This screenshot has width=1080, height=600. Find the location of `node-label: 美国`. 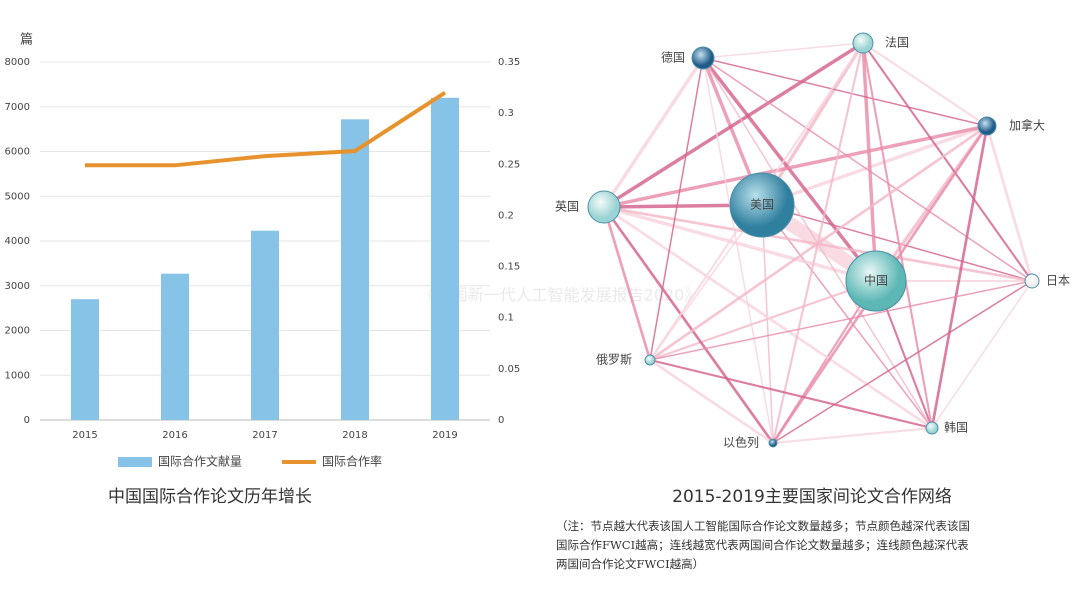

node-label: 美国 is located at coordinates (762, 205).